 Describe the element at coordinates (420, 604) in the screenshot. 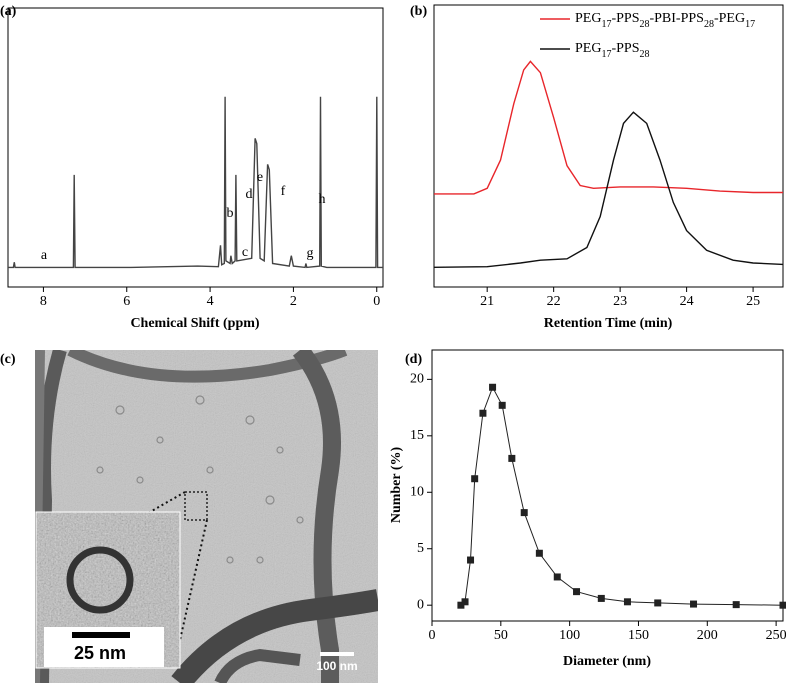

I see `y-tick-label: 0` at that location.